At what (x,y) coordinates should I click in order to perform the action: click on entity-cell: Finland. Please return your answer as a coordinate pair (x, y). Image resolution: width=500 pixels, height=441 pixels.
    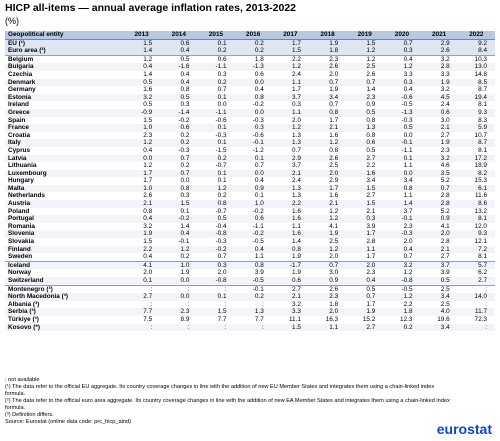
    Looking at the image, I should click on (64, 249).